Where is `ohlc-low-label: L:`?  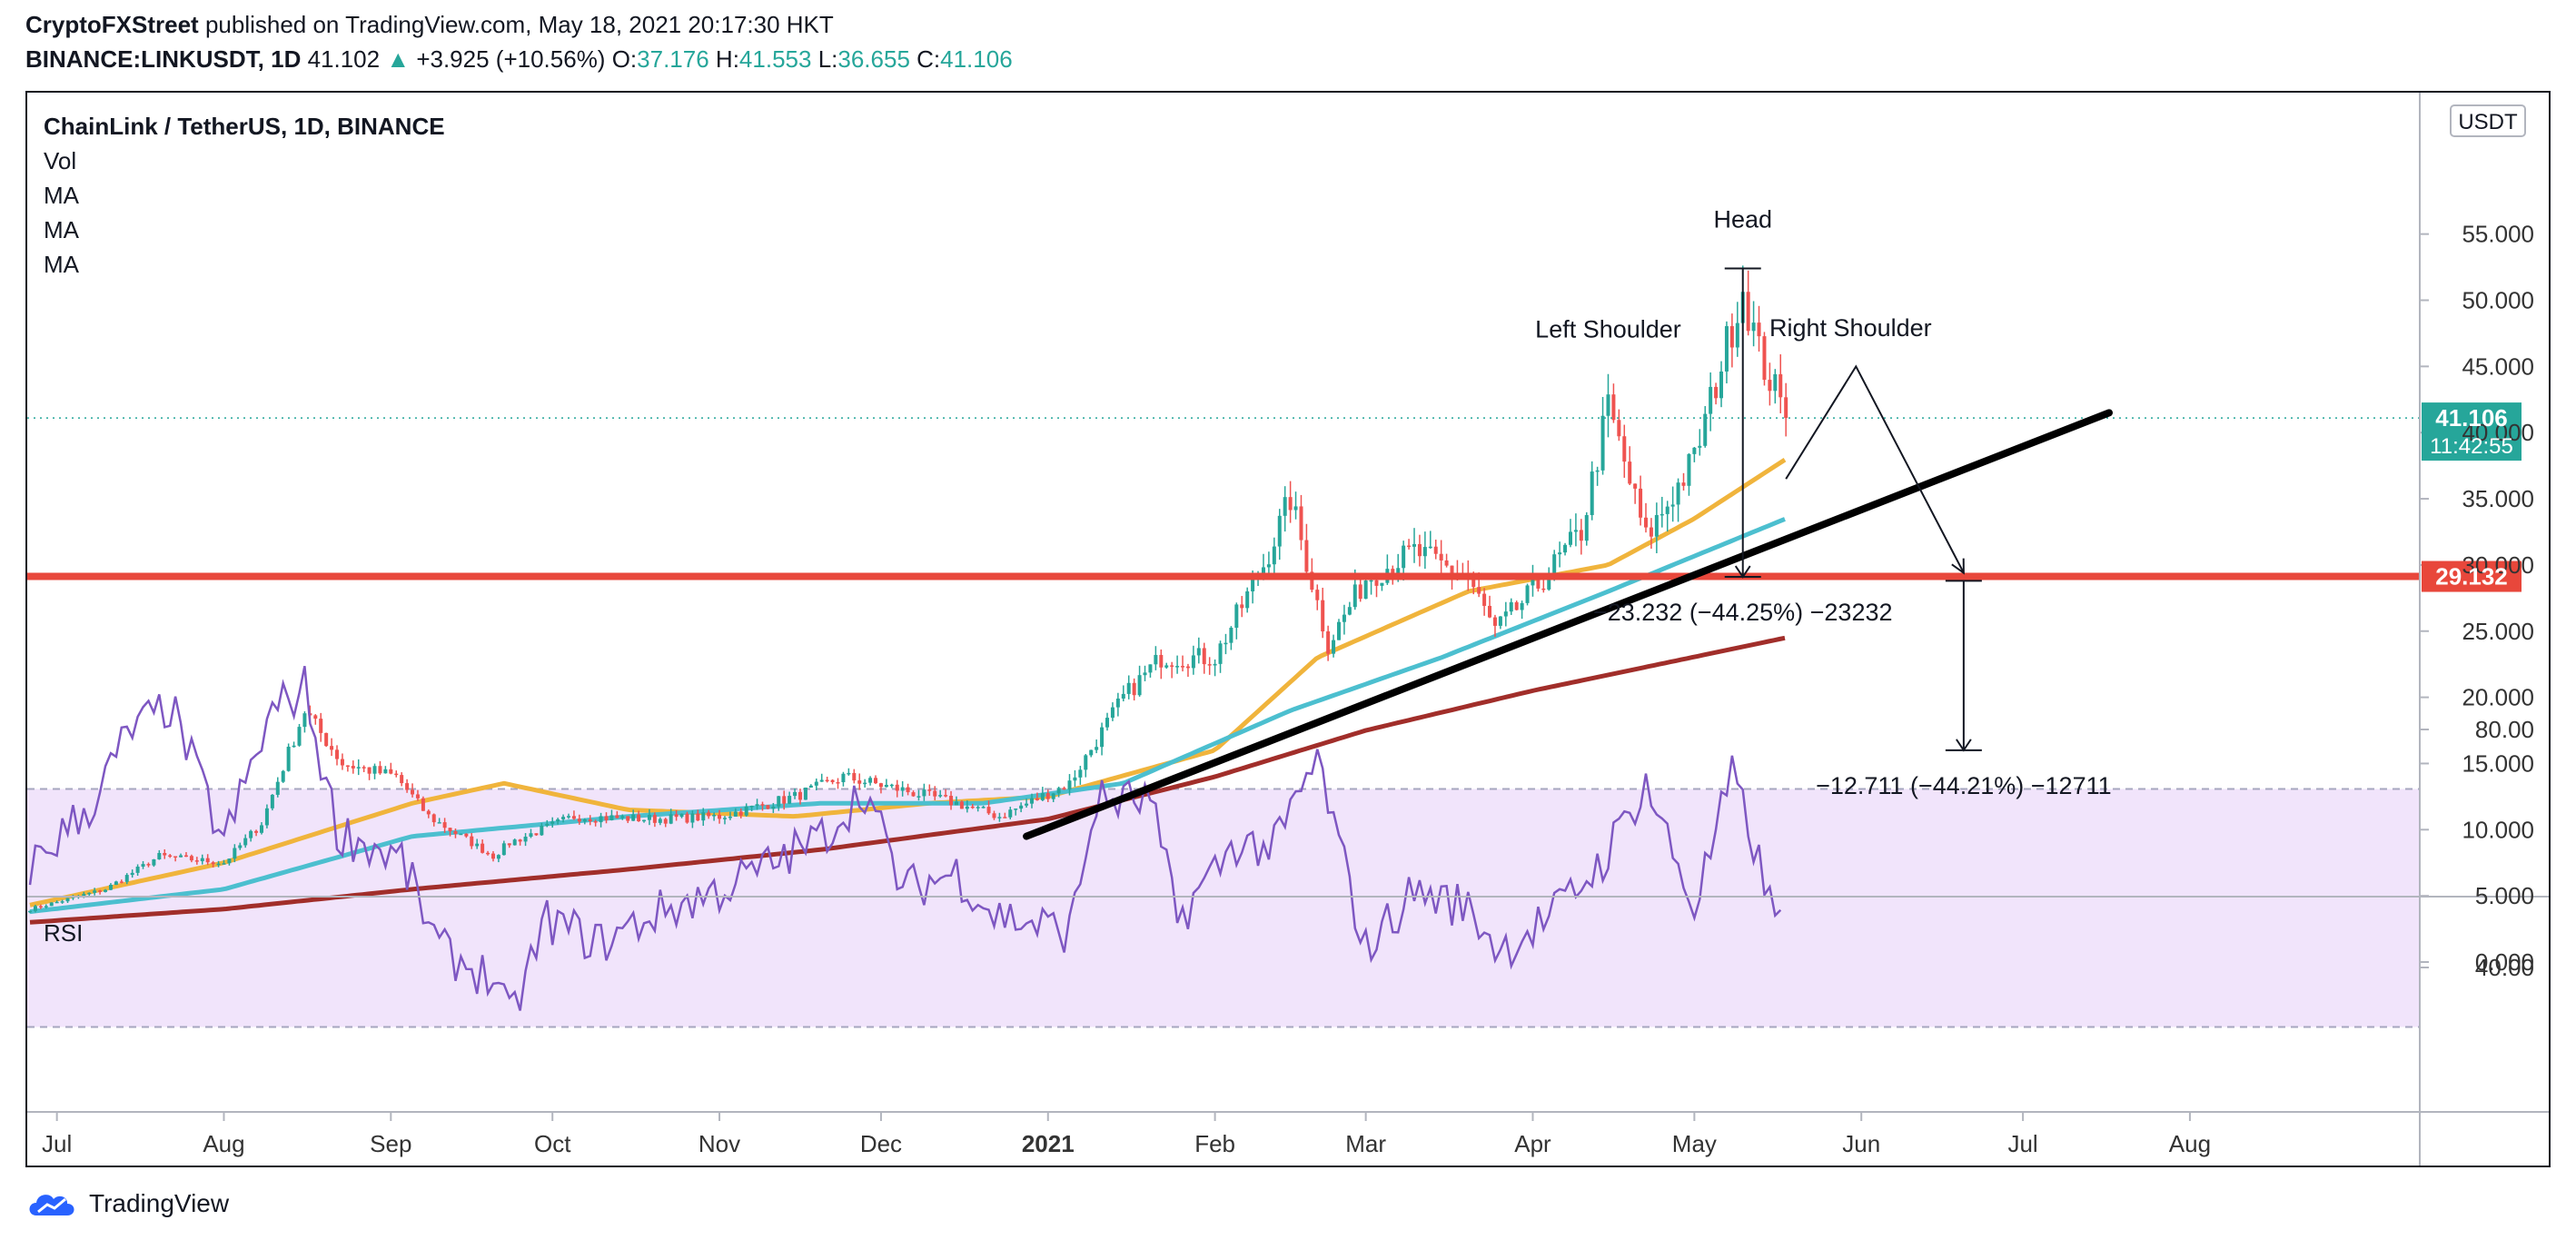
ohlc-low-label: L: is located at coordinates (827, 59).